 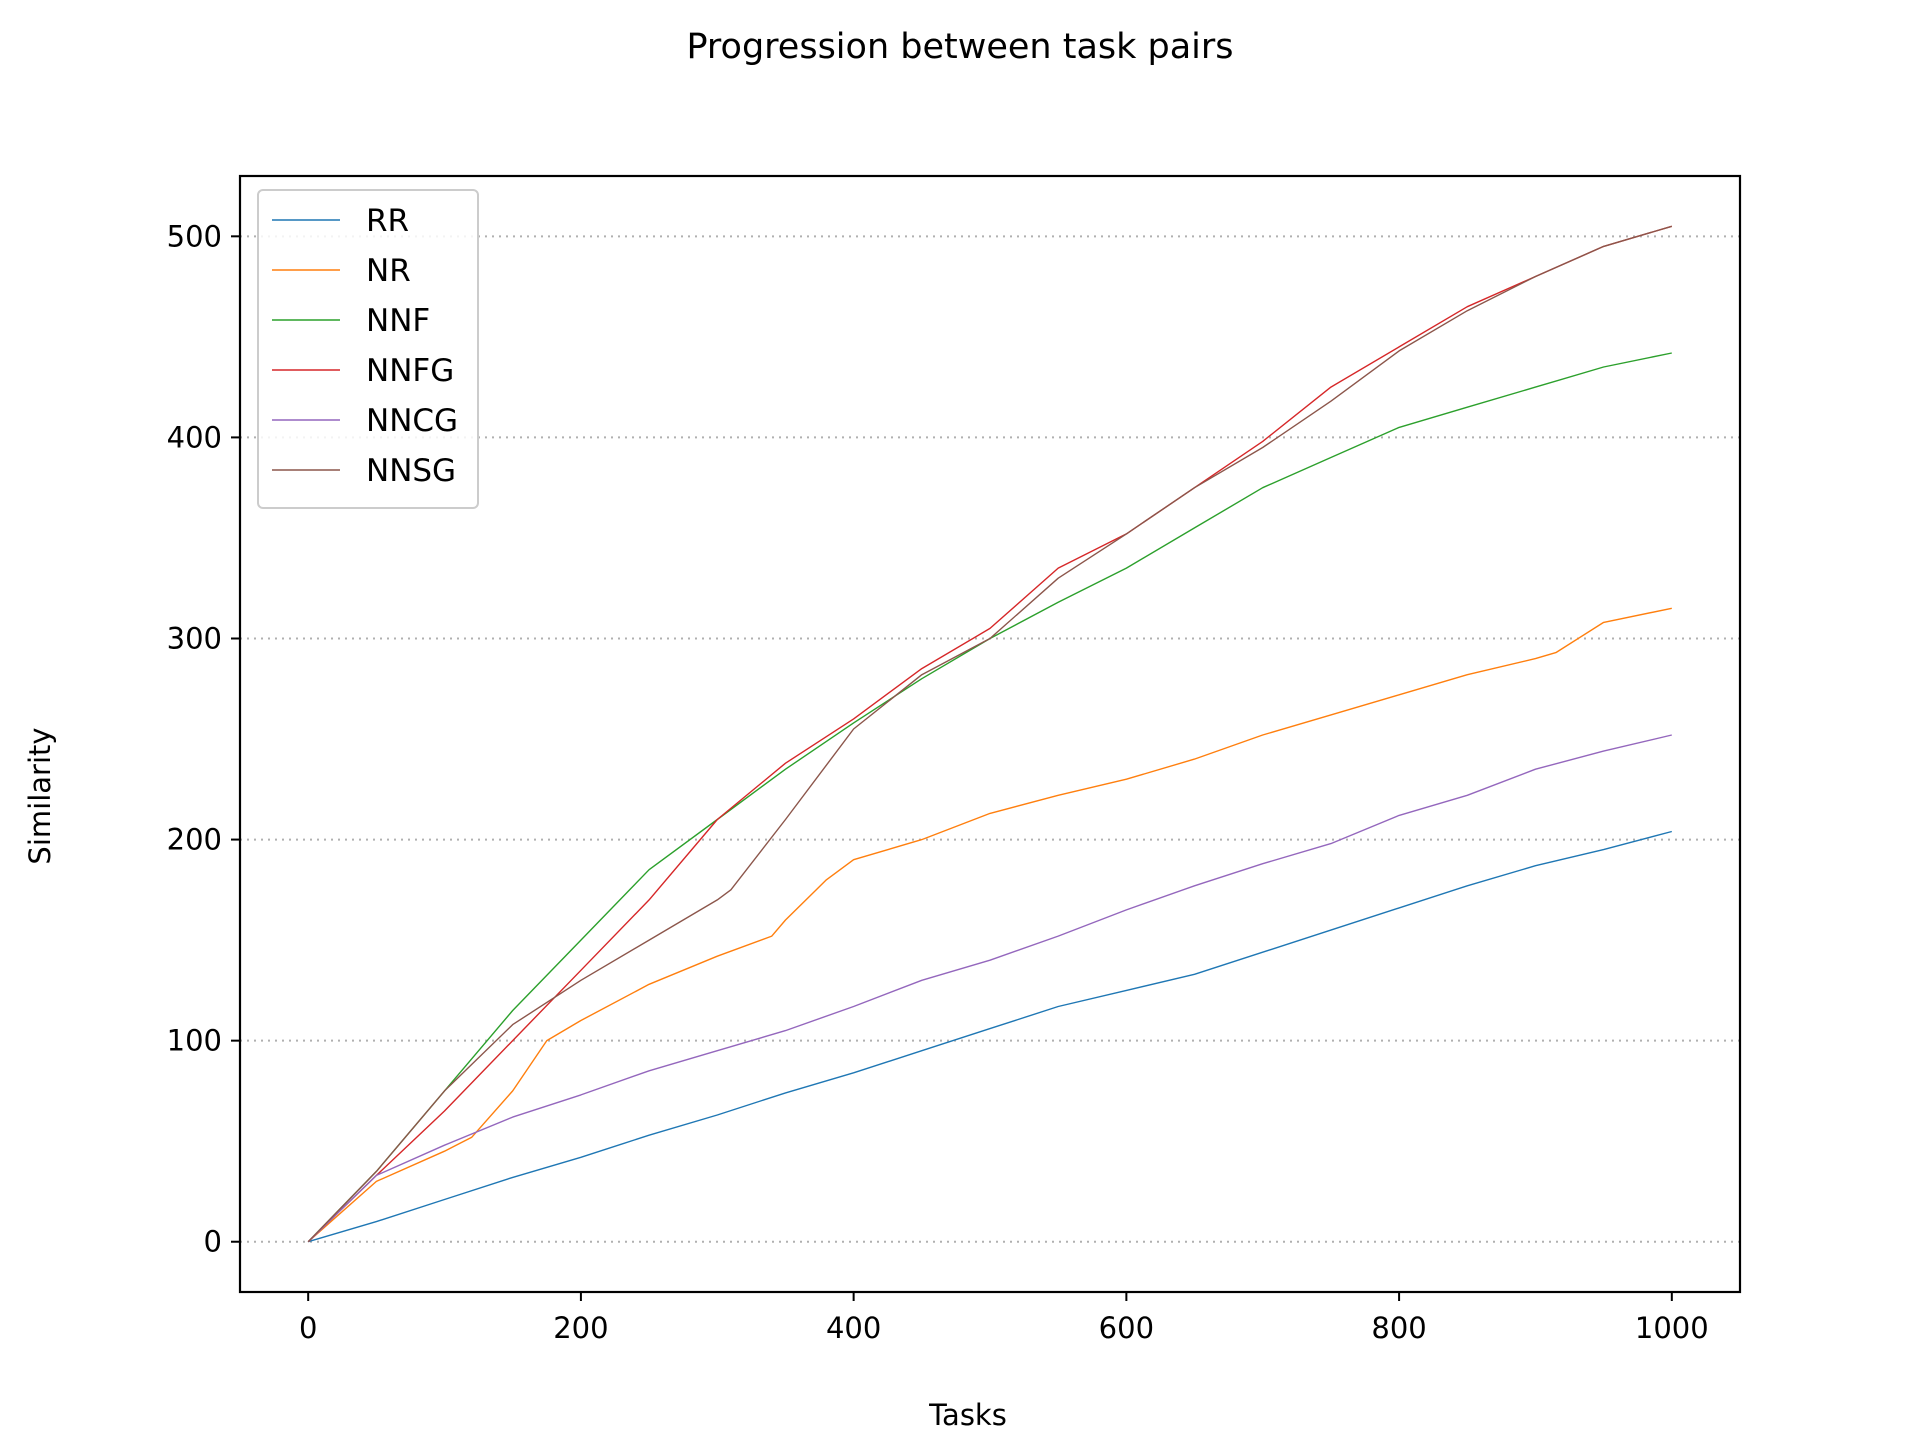 What do you see at coordinates (308, 1328) in the screenshot?
I see `x-tick-label-0: 0` at bounding box center [308, 1328].